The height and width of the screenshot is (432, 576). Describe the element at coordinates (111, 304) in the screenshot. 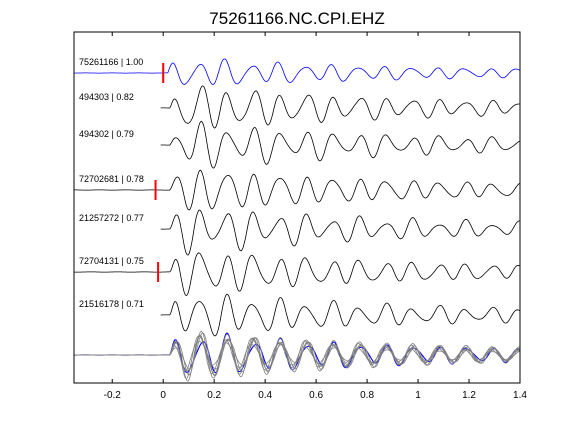

I see `trace-label-7: 21516178 | 0.71` at that location.